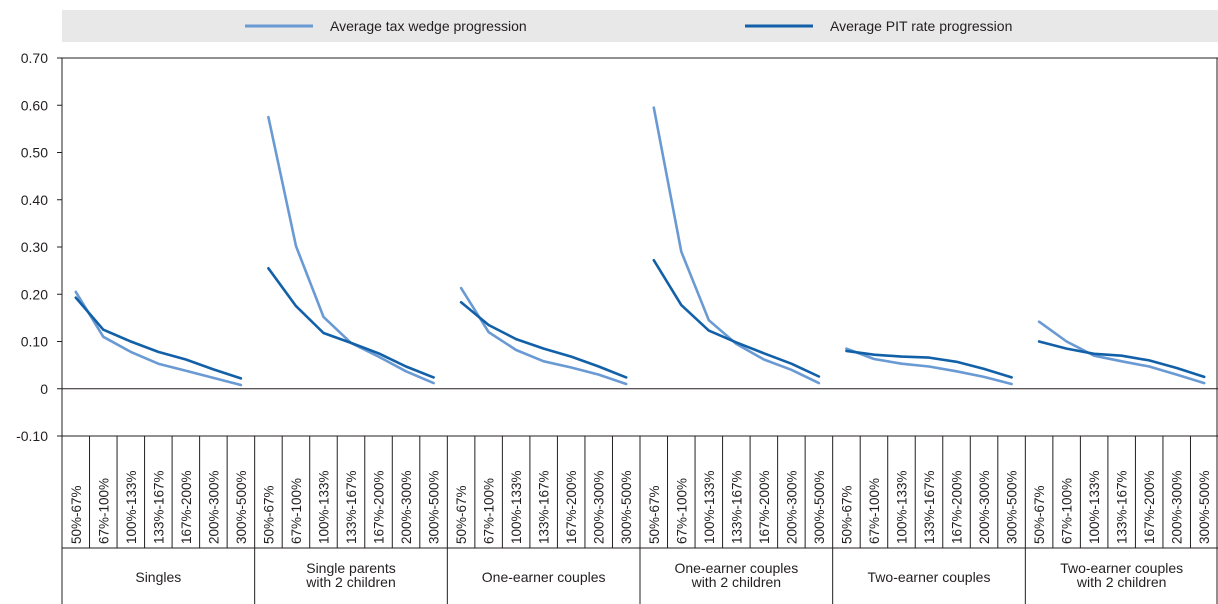  Describe the element at coordinates (44, 389) in the screenshot. I see `y-tick-label: 0` at that location.